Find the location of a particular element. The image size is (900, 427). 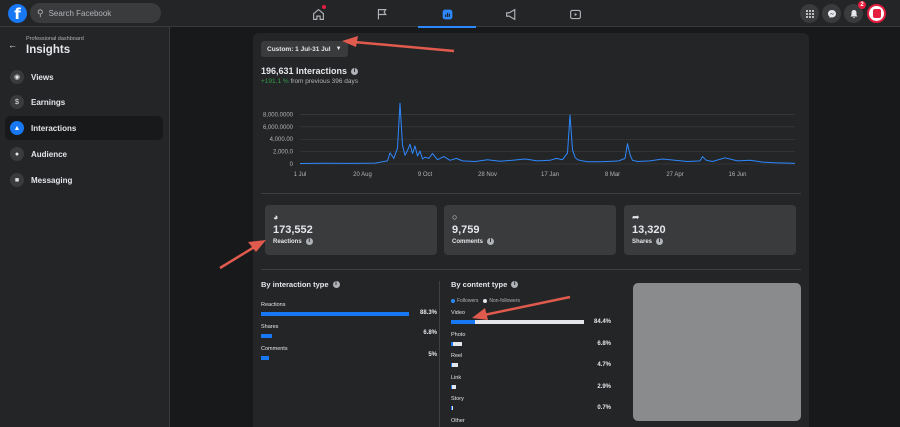

by-interaction-heading: By interaction type i is located at coordinates (300, 284).